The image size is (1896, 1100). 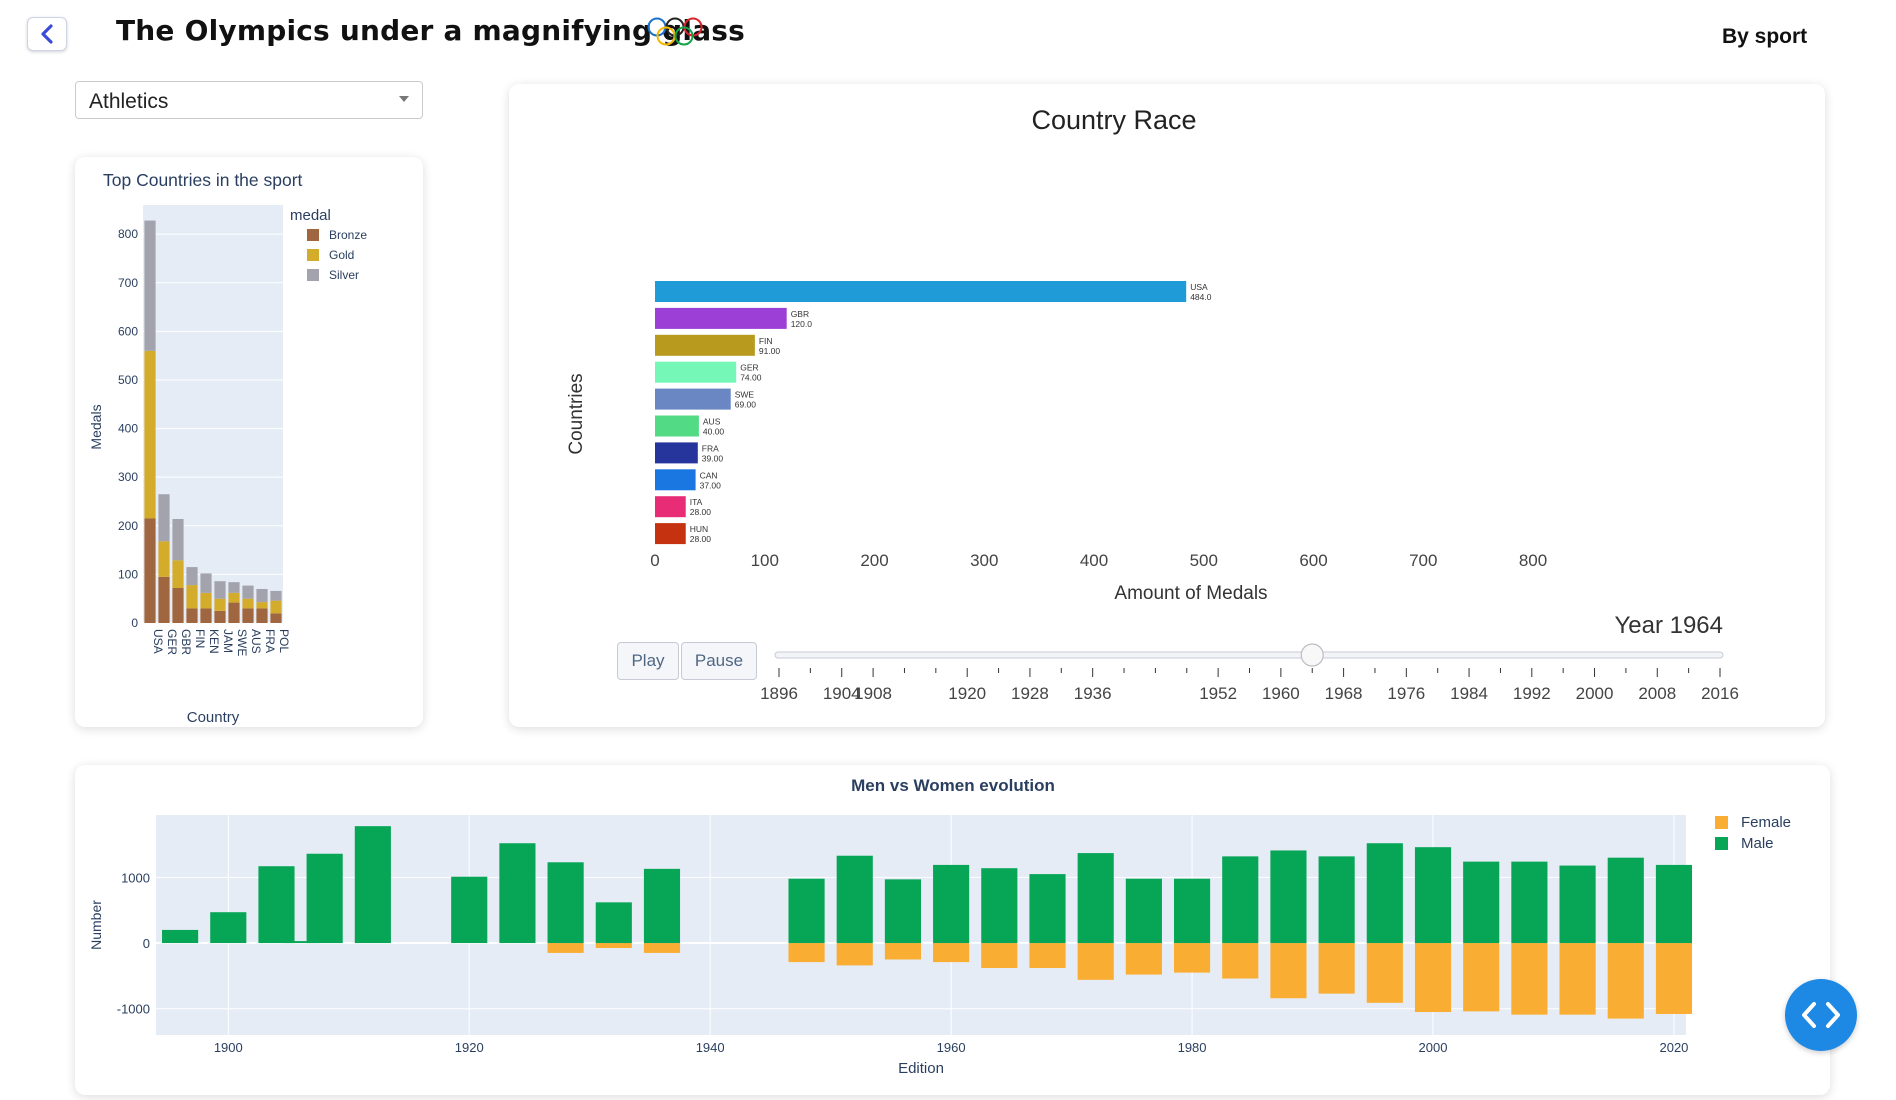 What do you see at coordinates (670, 534) in the screenshot?
I see `race-bar-hun` at bounding box center [670, 534].